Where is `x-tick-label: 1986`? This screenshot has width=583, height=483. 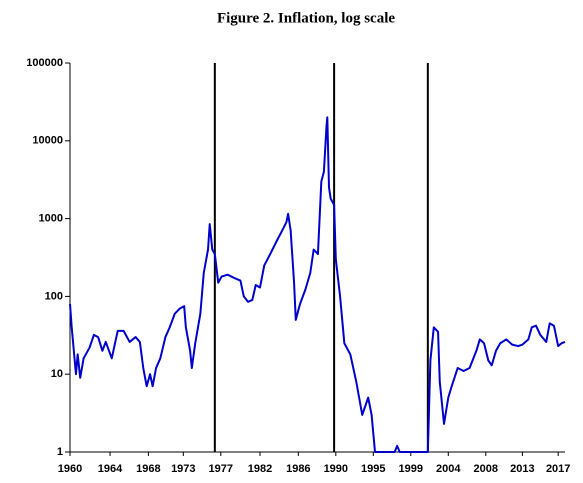 x-tick-label: 1986 is located at coordinates (298, 469).